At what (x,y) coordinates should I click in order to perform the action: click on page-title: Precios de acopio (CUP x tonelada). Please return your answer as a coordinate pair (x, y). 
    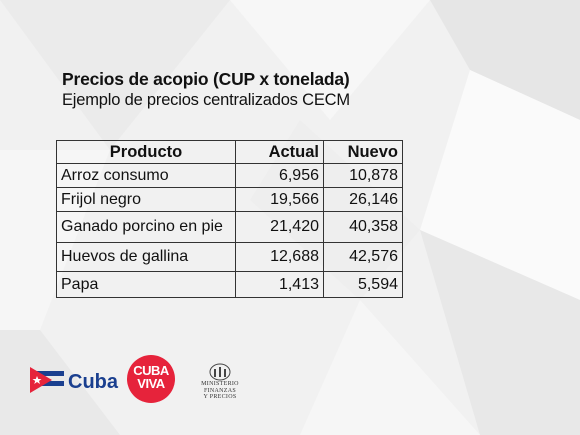
    Looking at the image, I should click on (206, 79).